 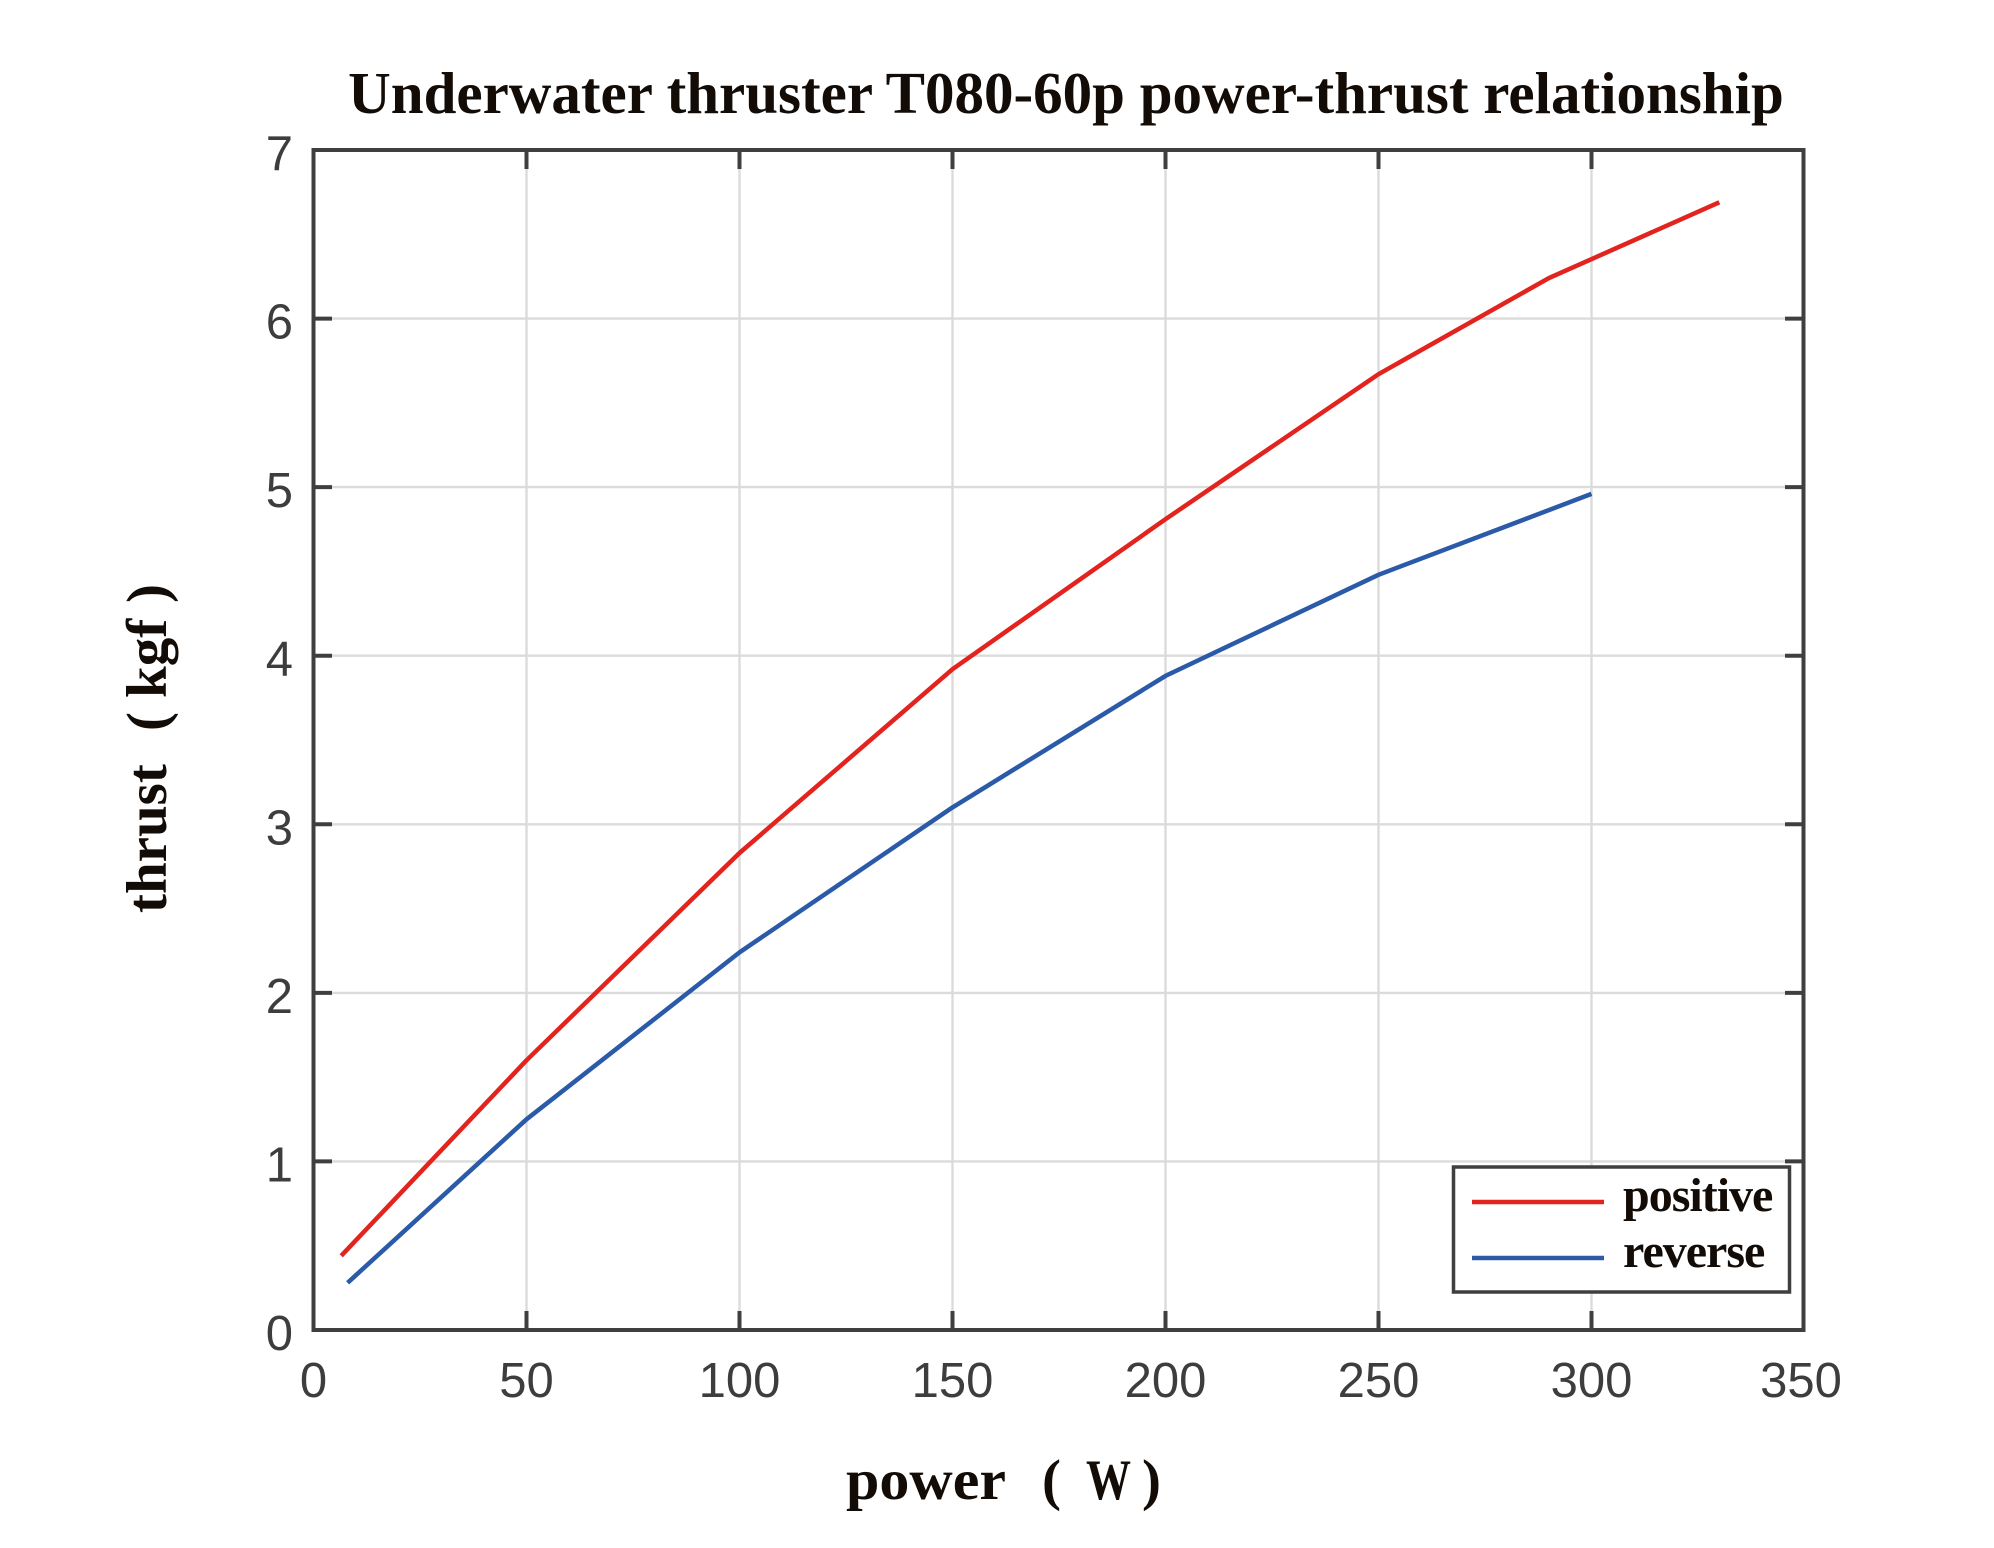 What do you see at coordinates (1698, 1195) in the screenshot?
I see `svg-text: positive` at bounding box center [1698, 1195].